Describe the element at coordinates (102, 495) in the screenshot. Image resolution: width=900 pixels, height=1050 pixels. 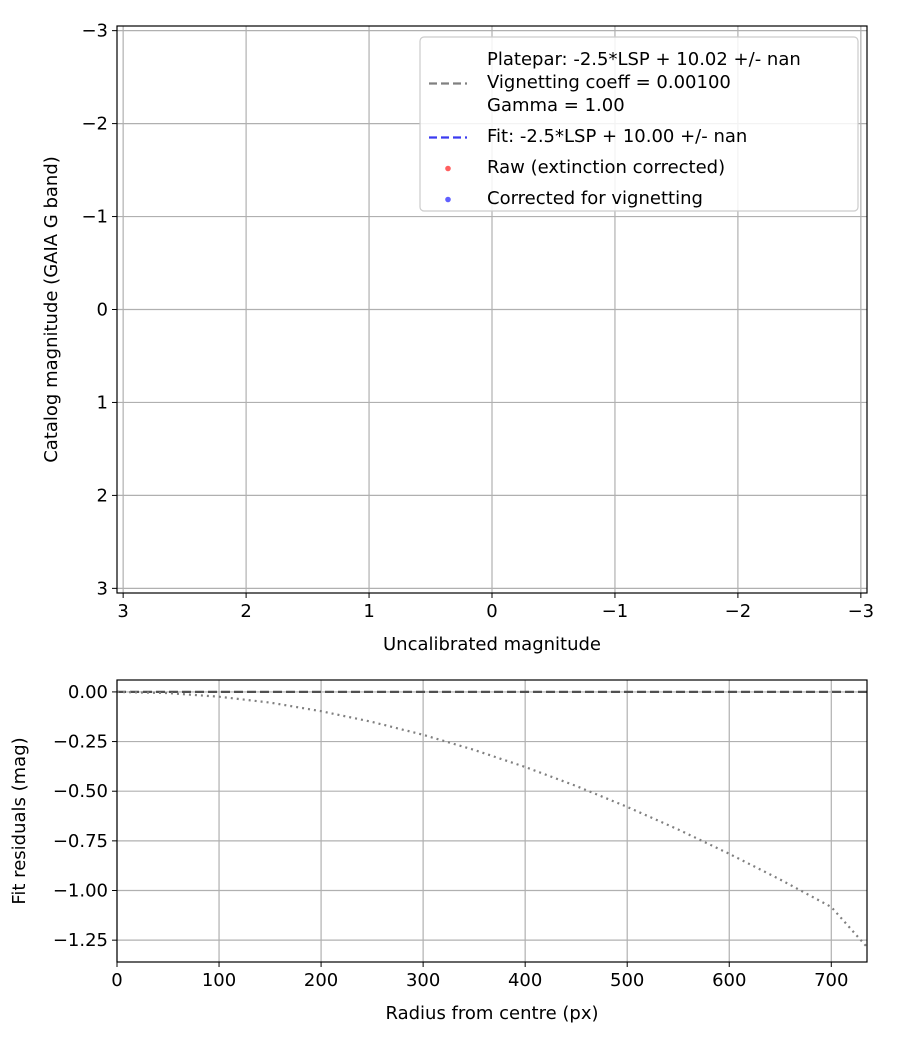
I see `y-tick-label: 2` at that location.